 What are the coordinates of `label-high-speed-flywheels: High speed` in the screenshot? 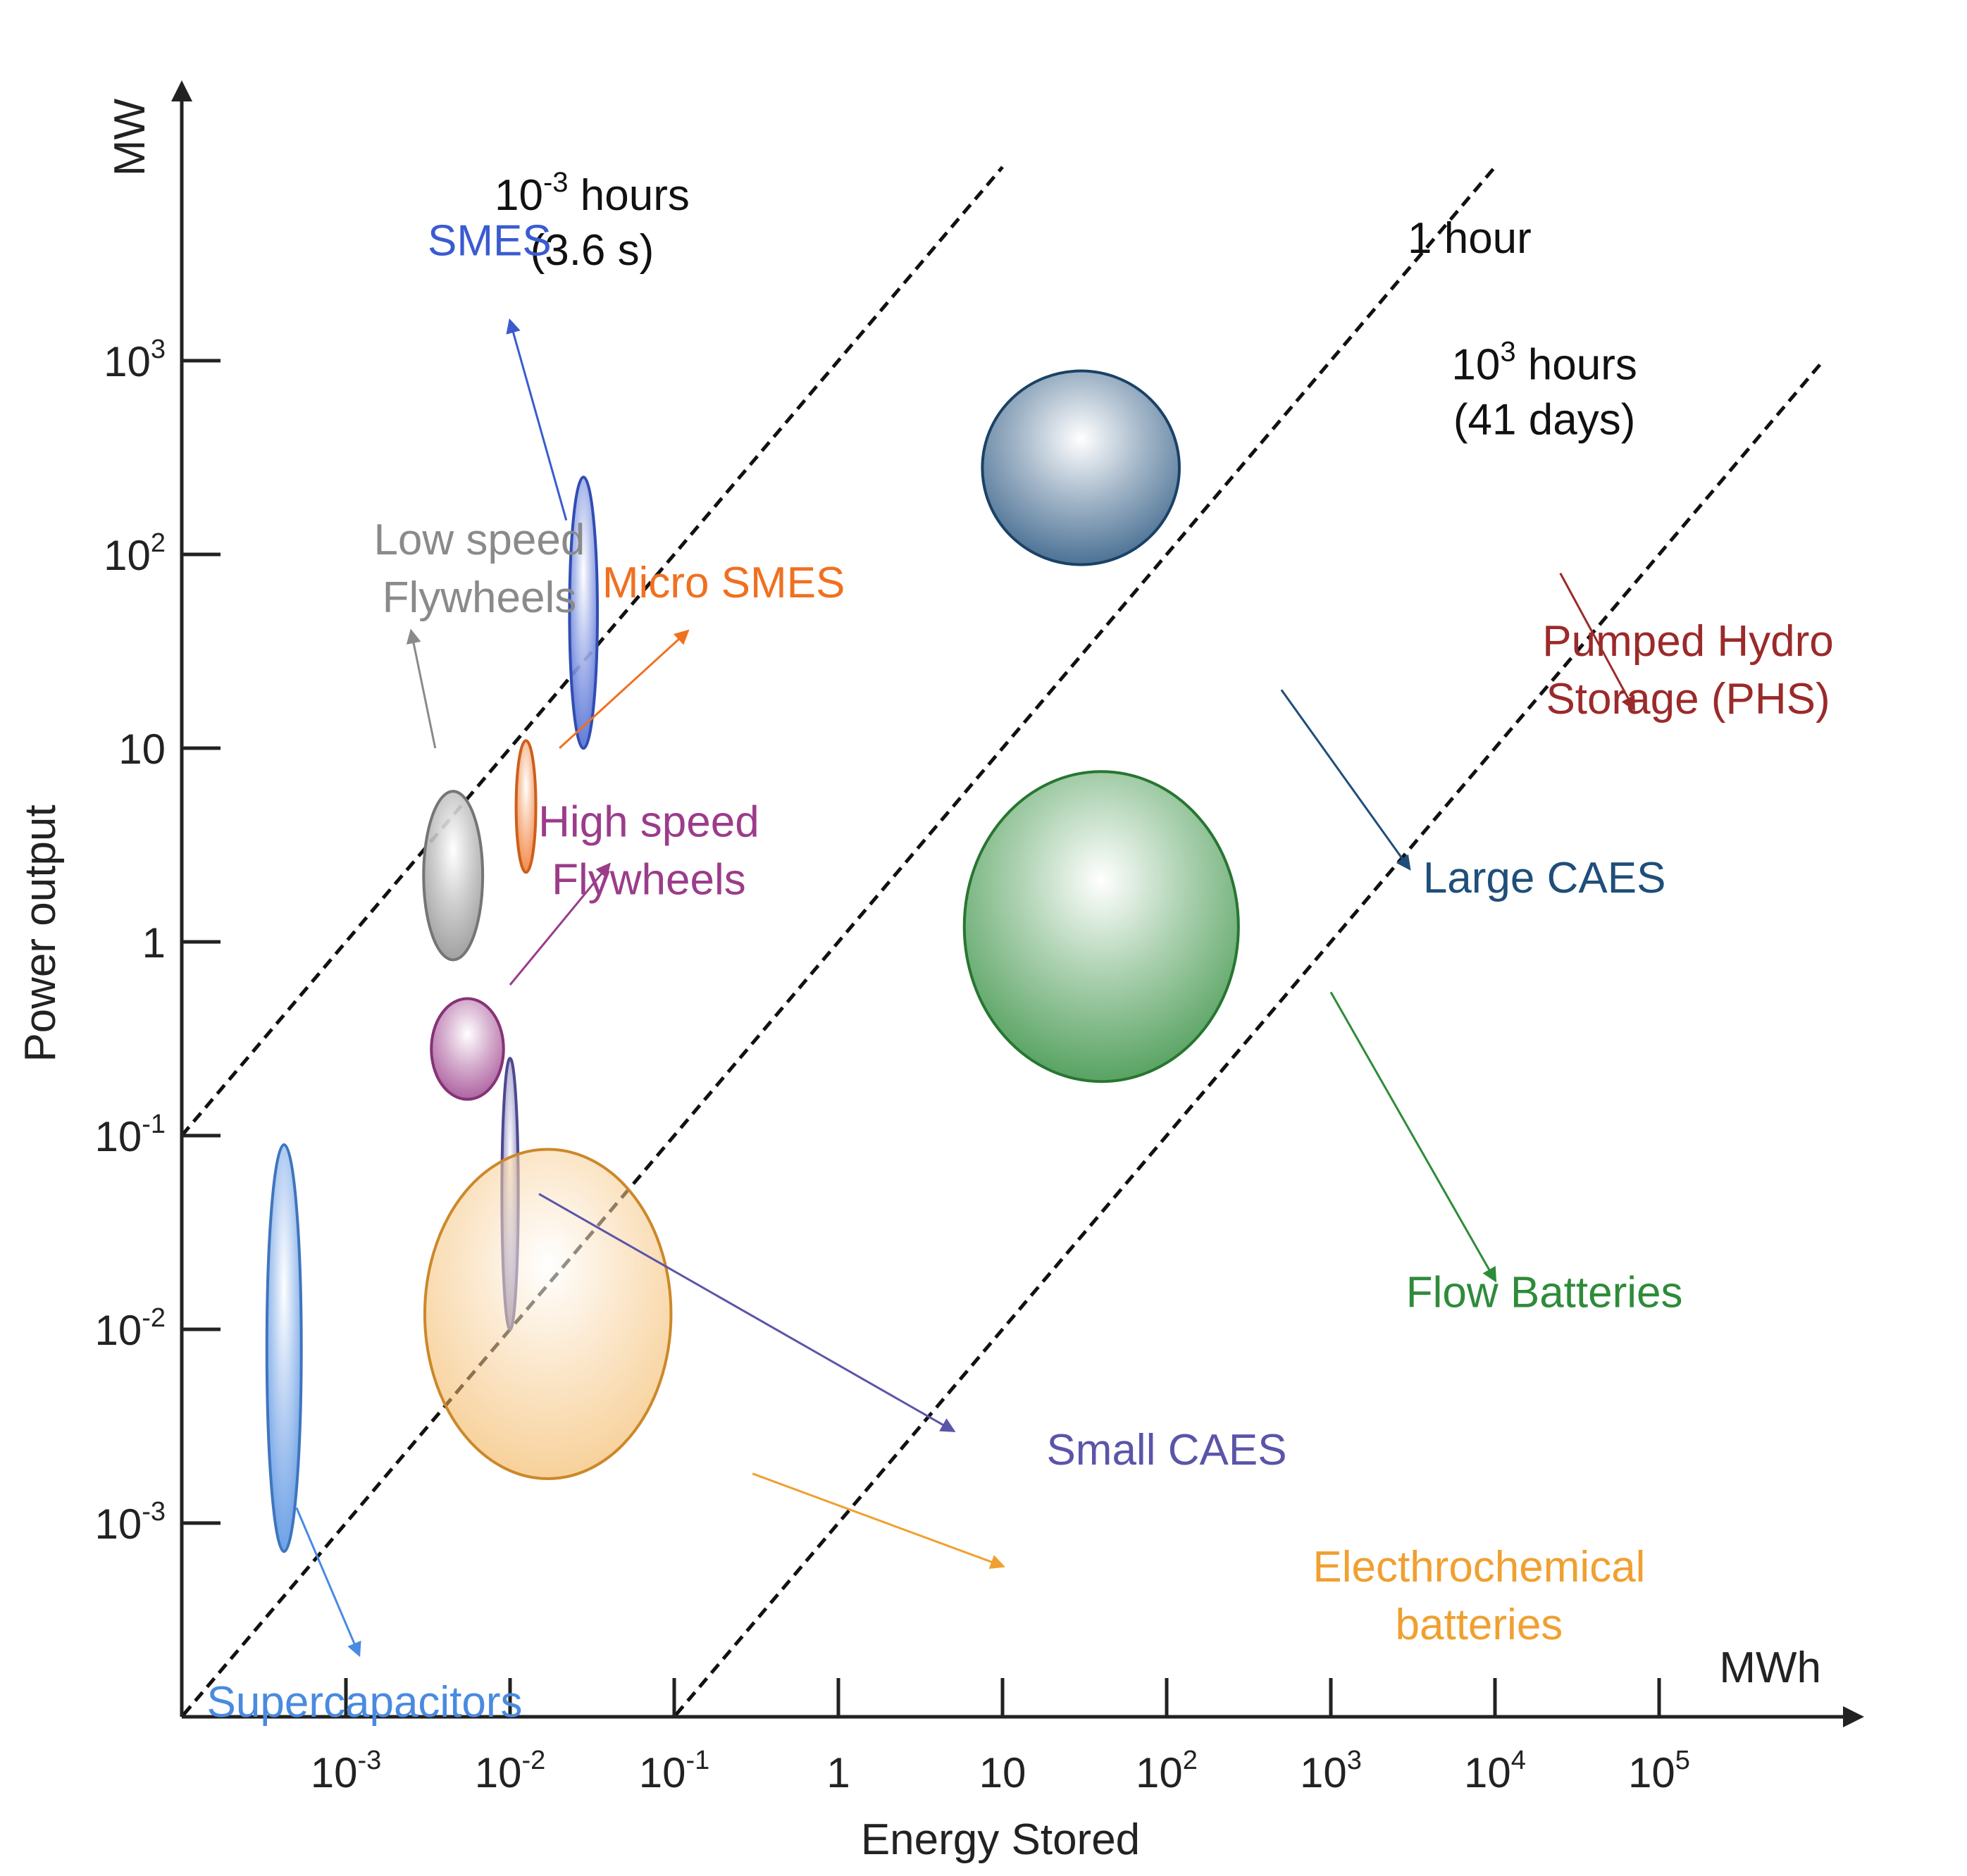 It's located at (648, 821).